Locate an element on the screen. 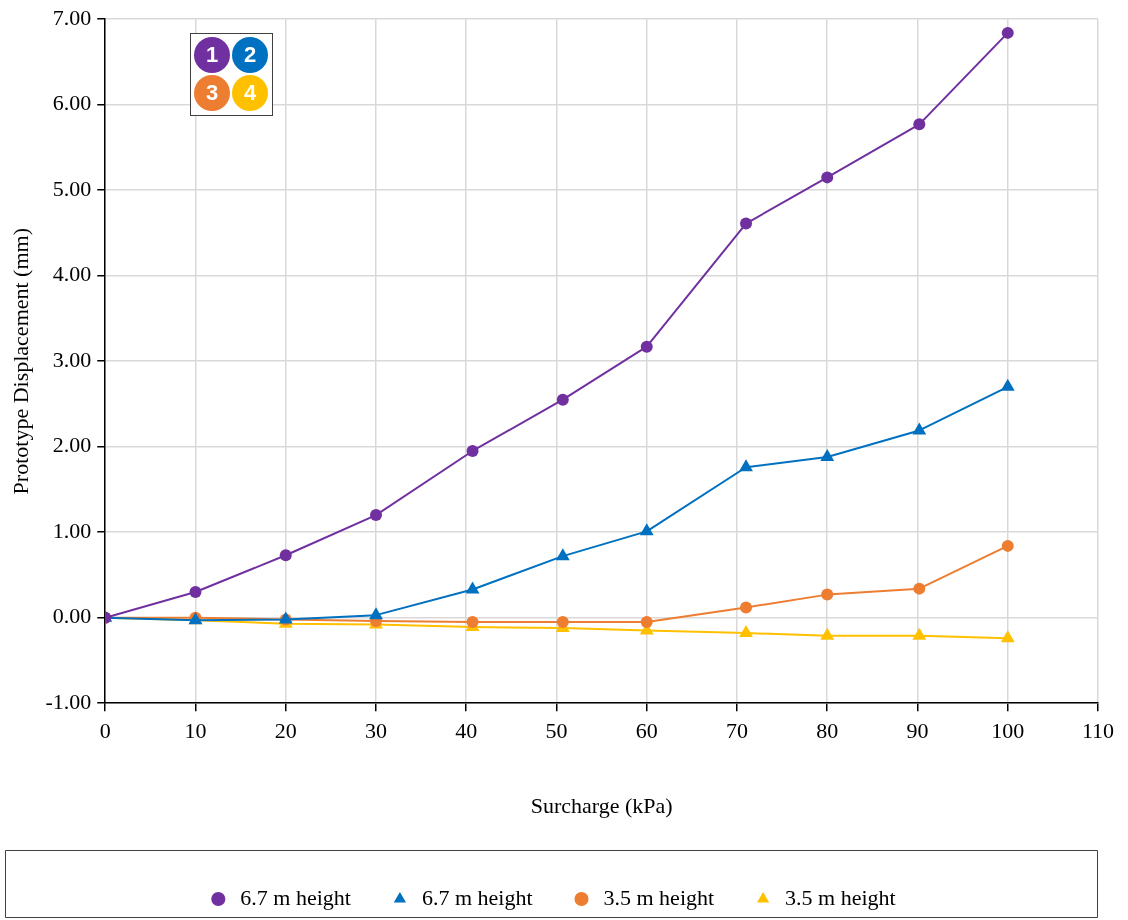 The image size is (1128, 920). annotation: 3 is located at coordinates (212, 93).